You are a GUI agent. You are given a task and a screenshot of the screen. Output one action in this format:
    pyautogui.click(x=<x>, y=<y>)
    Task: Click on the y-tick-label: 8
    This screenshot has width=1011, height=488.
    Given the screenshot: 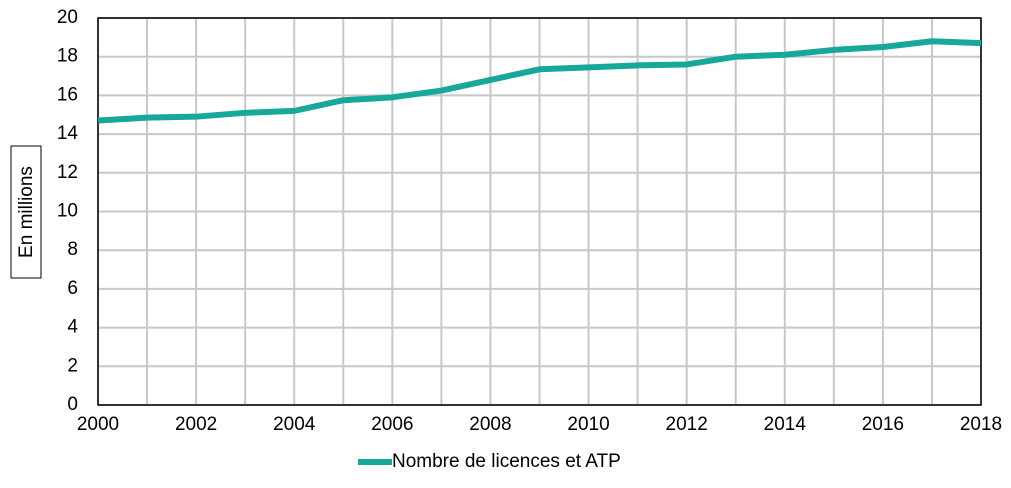 What is the action you would take?
    pyautogui.click(x=72, y=249)
    